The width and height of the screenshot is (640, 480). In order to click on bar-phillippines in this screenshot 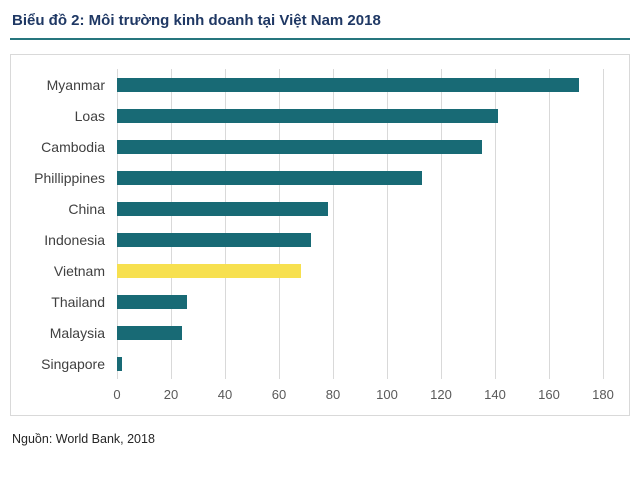, I will do `click(270, 177)`.